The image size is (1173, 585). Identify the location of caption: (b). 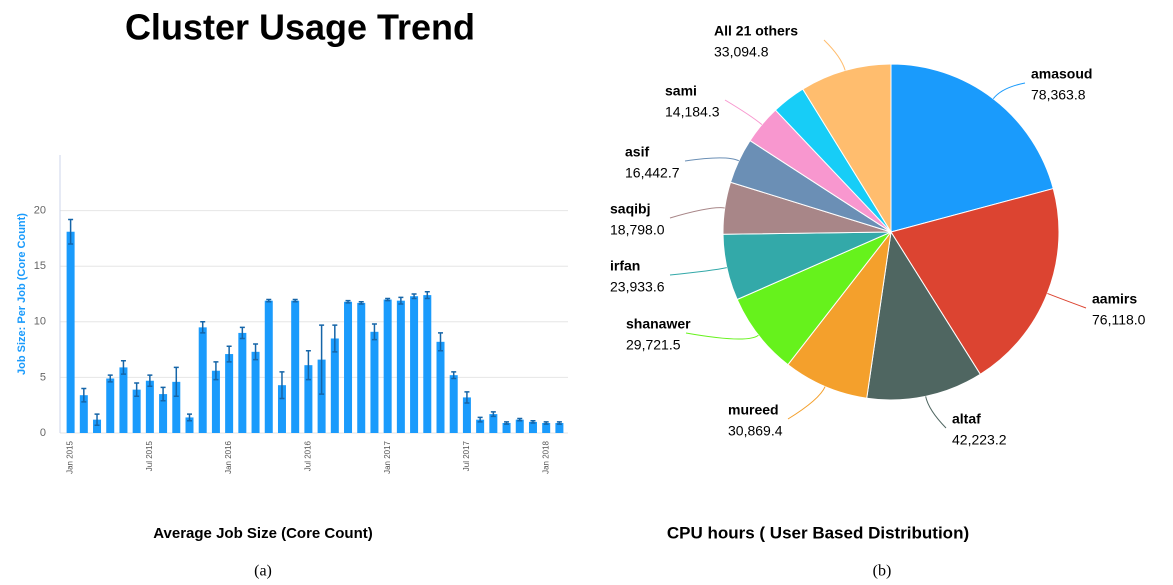
(882, 571).